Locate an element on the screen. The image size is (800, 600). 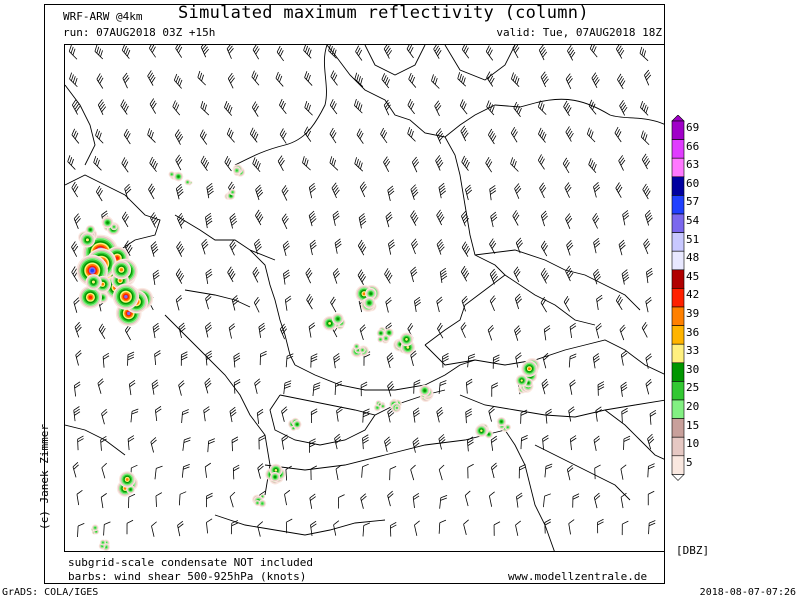
legend-tick-label: 48 is located at coordinates (693, 258).